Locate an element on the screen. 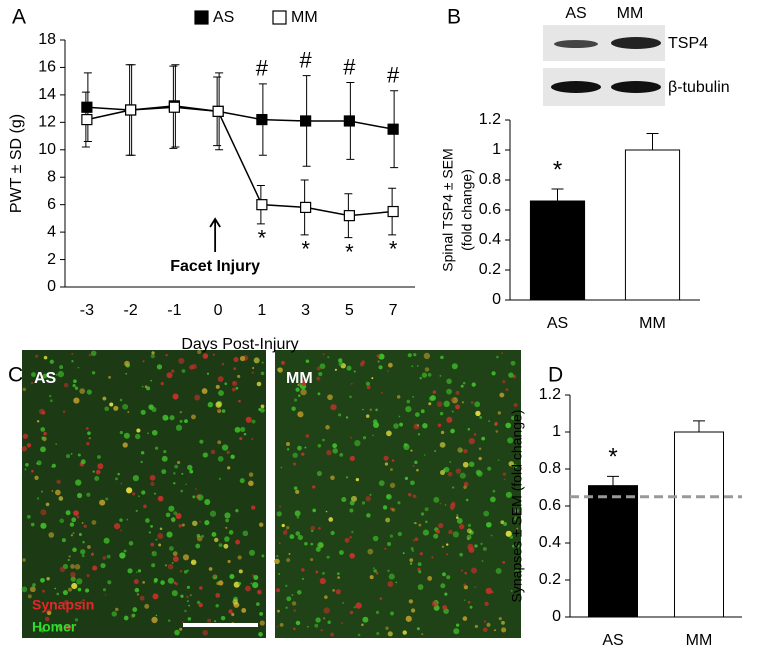 The height and width of the screenshot is (657, 762). y-tick-label: 0.2 is located at coordinates (490, 269).